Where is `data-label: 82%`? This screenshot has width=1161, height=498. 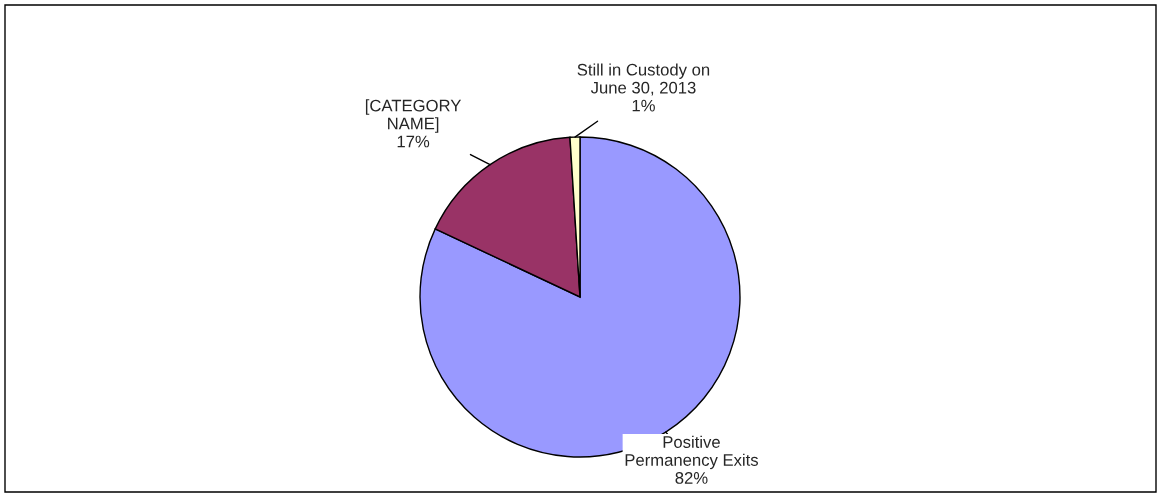 data-label: 82% is located at coordinates (691, 478).